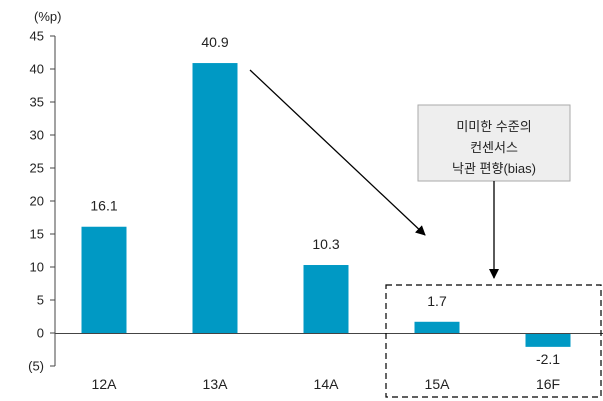 The image size is (603, 401). Describe the element at coordinates (438, 384) in the screenshot. I see `category-label-15A: 15A` at that location.